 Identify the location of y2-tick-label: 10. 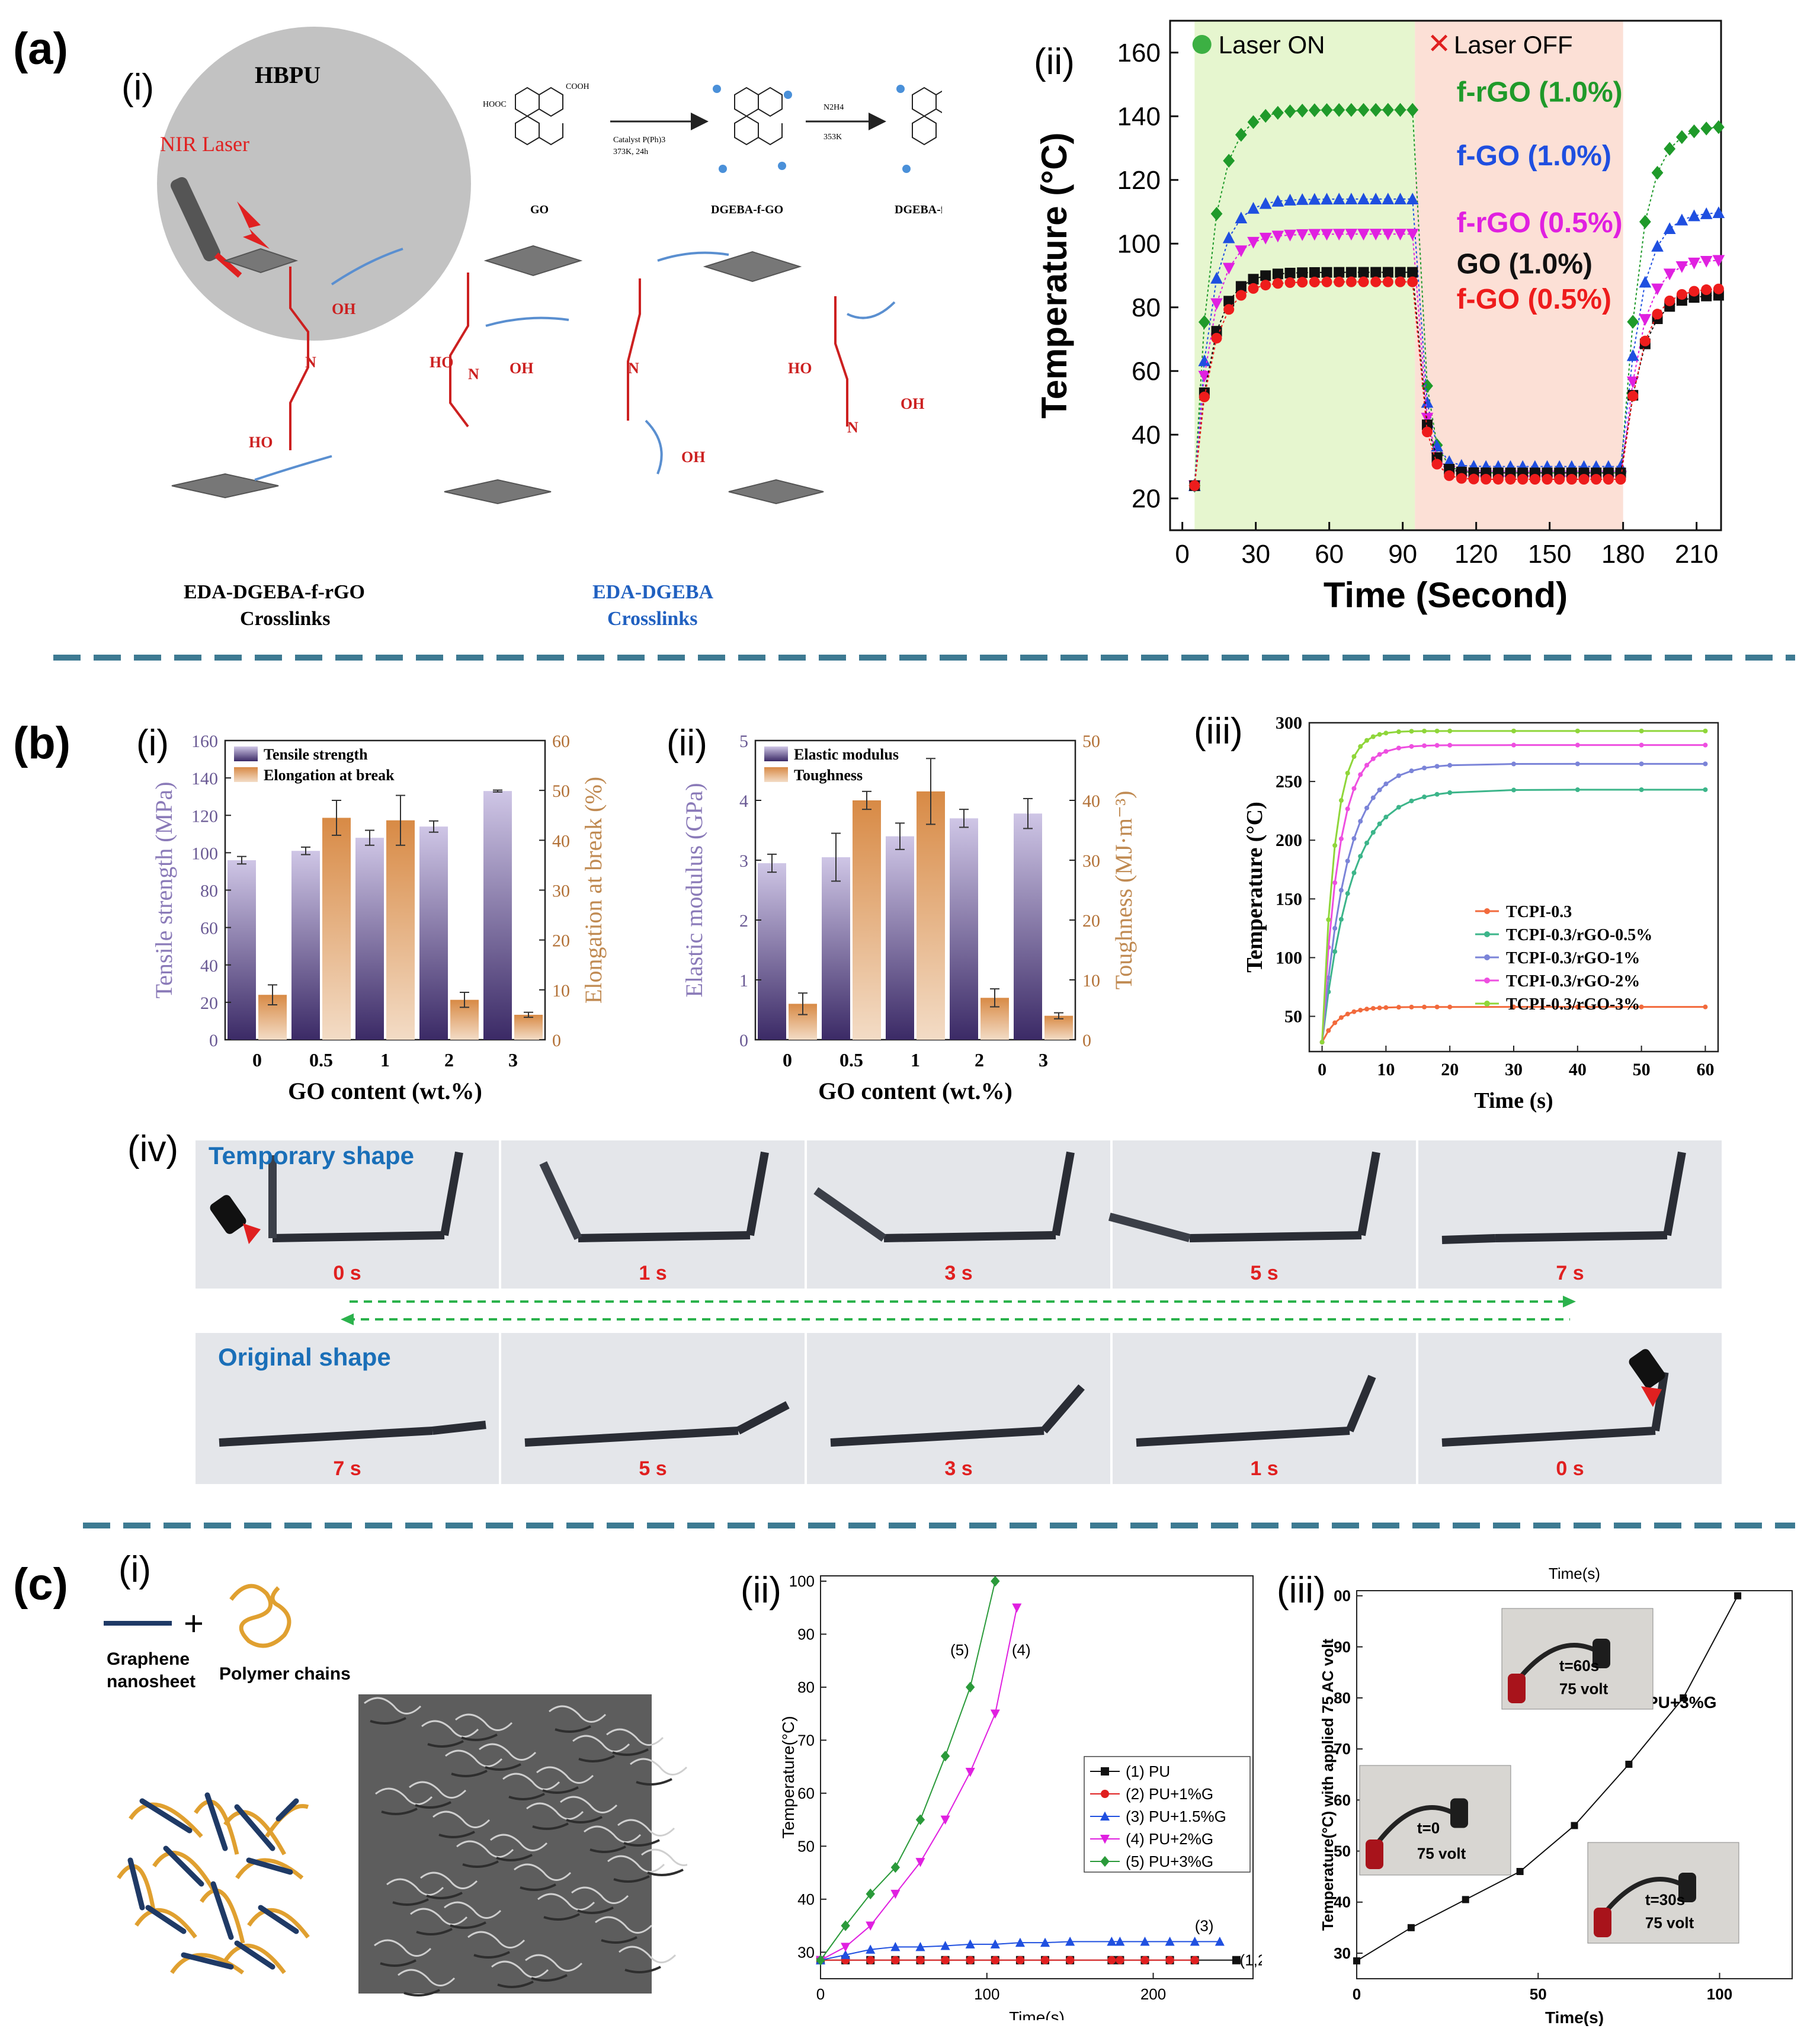
(1091, 981).